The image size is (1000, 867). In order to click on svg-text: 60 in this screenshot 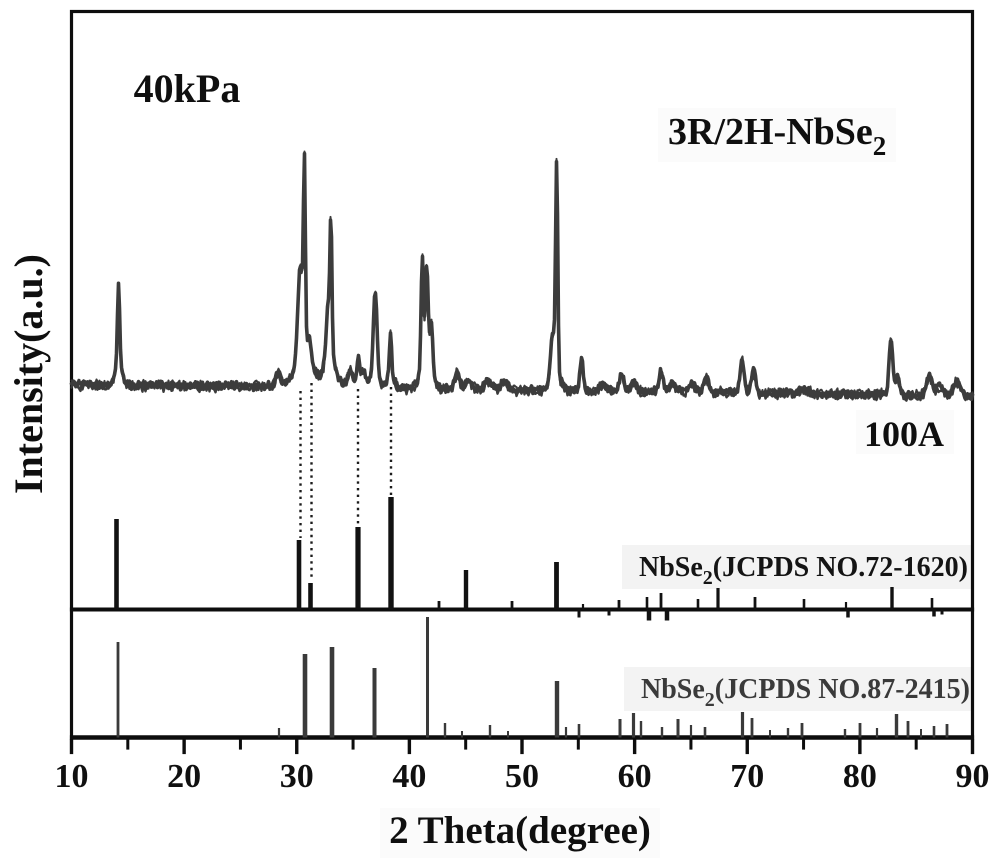, I will do `click(635, 776)`.